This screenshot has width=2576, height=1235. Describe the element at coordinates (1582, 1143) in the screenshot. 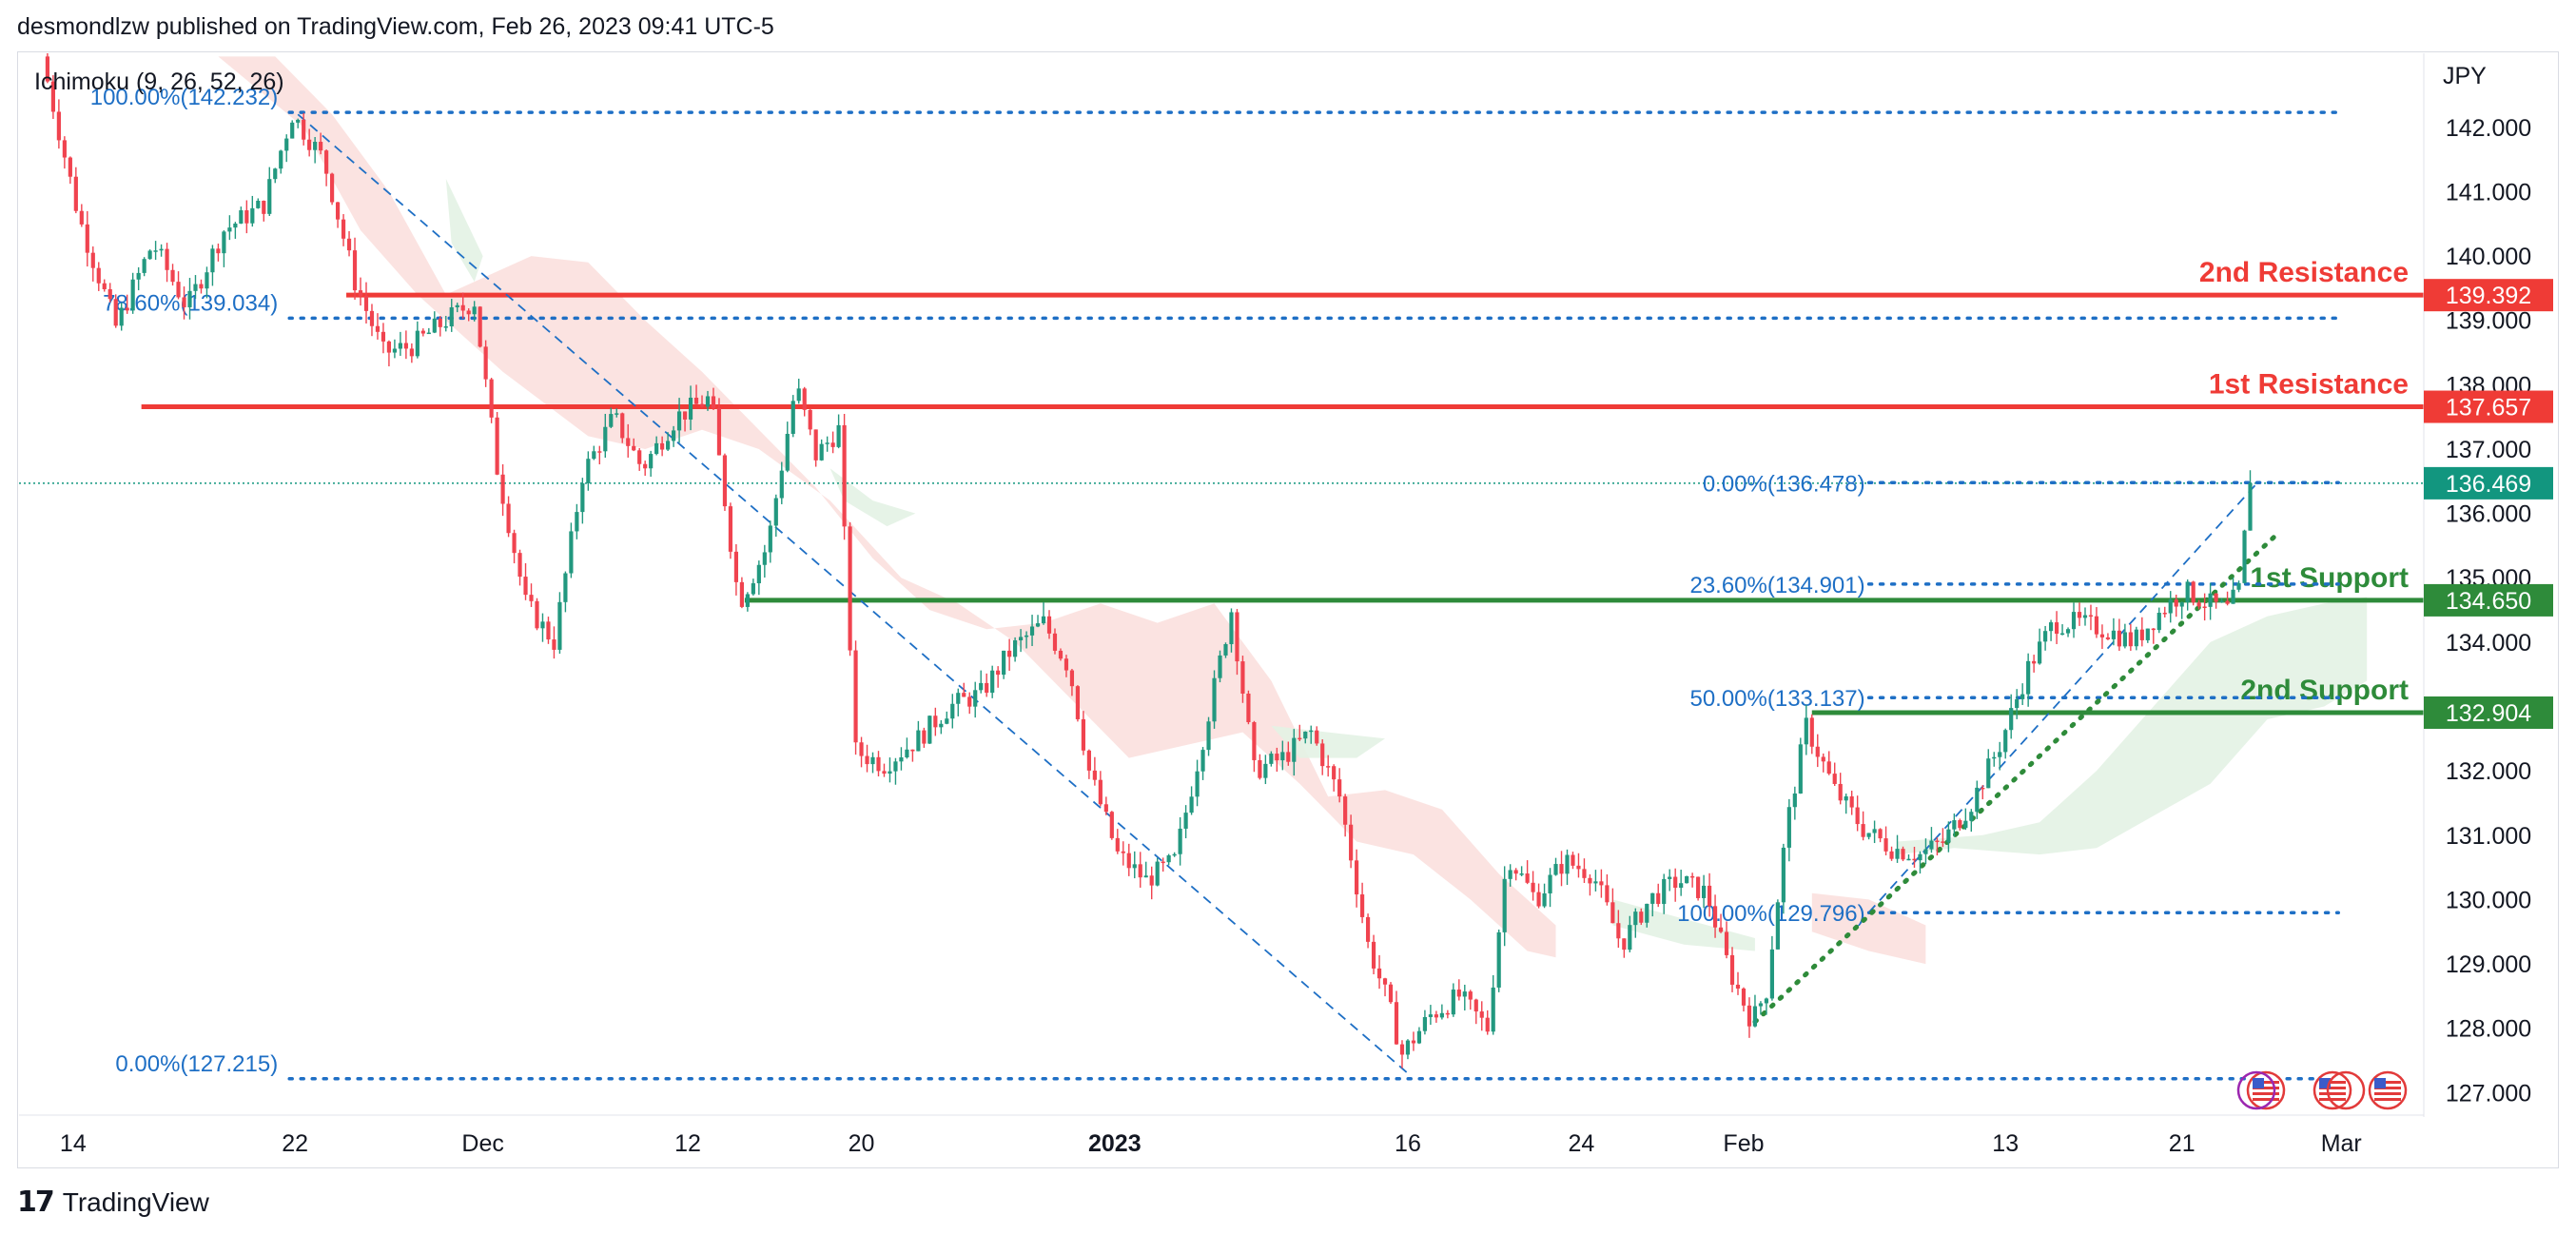

I see `x-tick-label: 24` at that location.